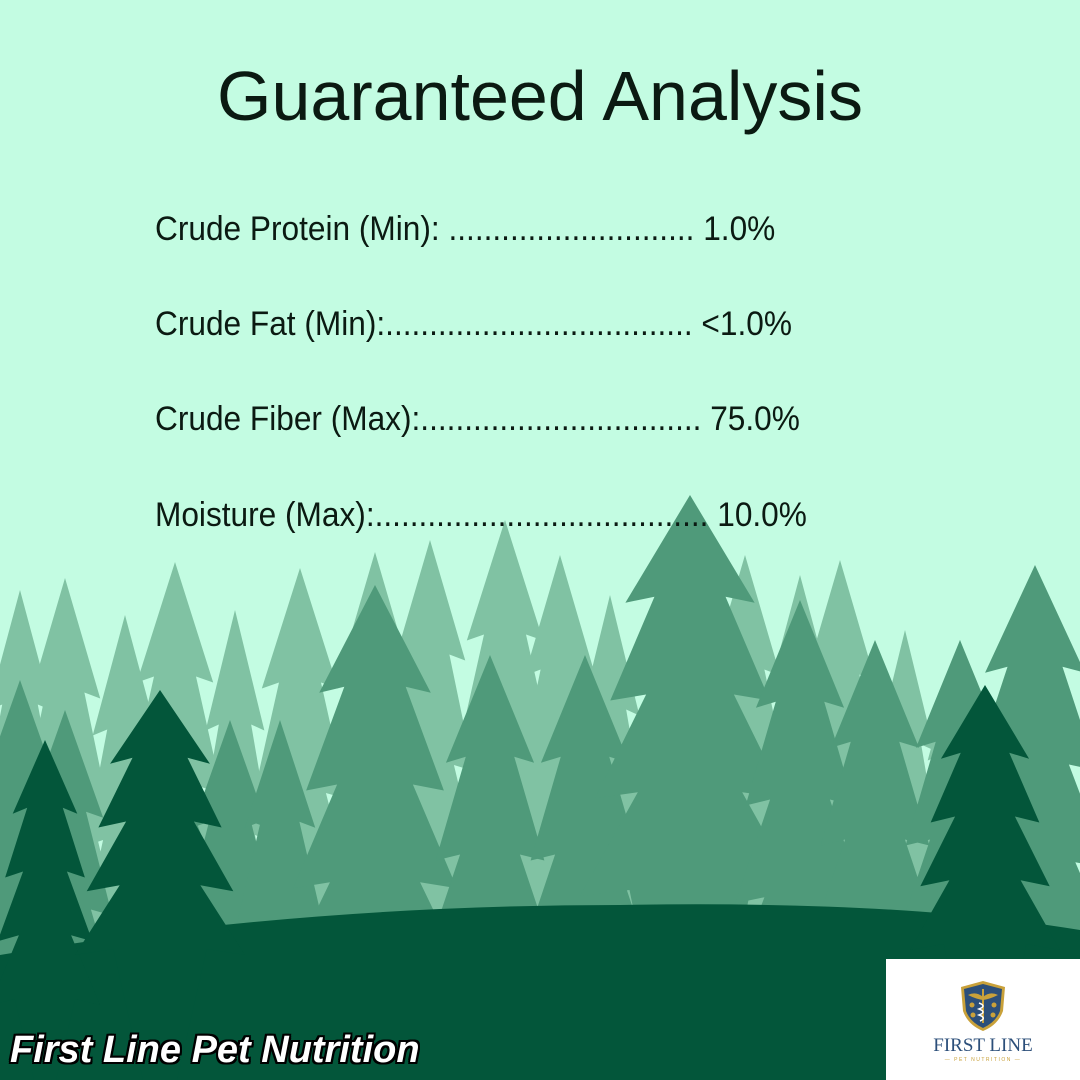 The height and width of the screenshot is (1080, 1080). I want to click on caduceus-shield-icon, so click(983, 1006).